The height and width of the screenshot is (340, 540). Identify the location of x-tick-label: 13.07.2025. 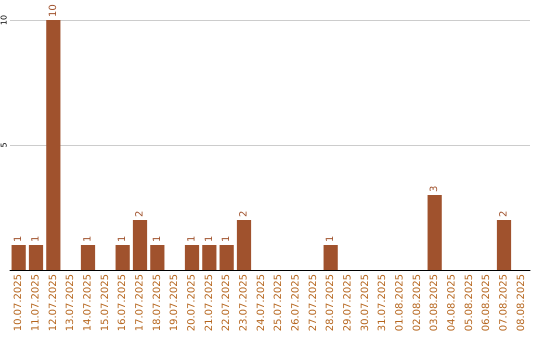
(70, 303).